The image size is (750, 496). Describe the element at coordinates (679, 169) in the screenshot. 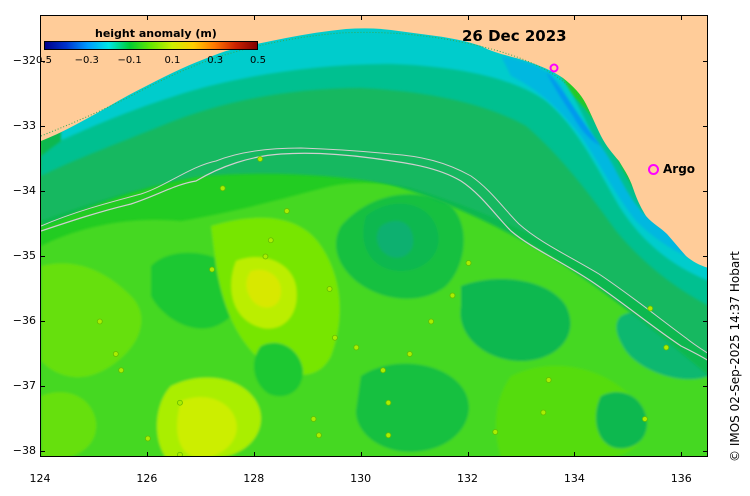

I see `argo-legend-label: Argo` at that location.